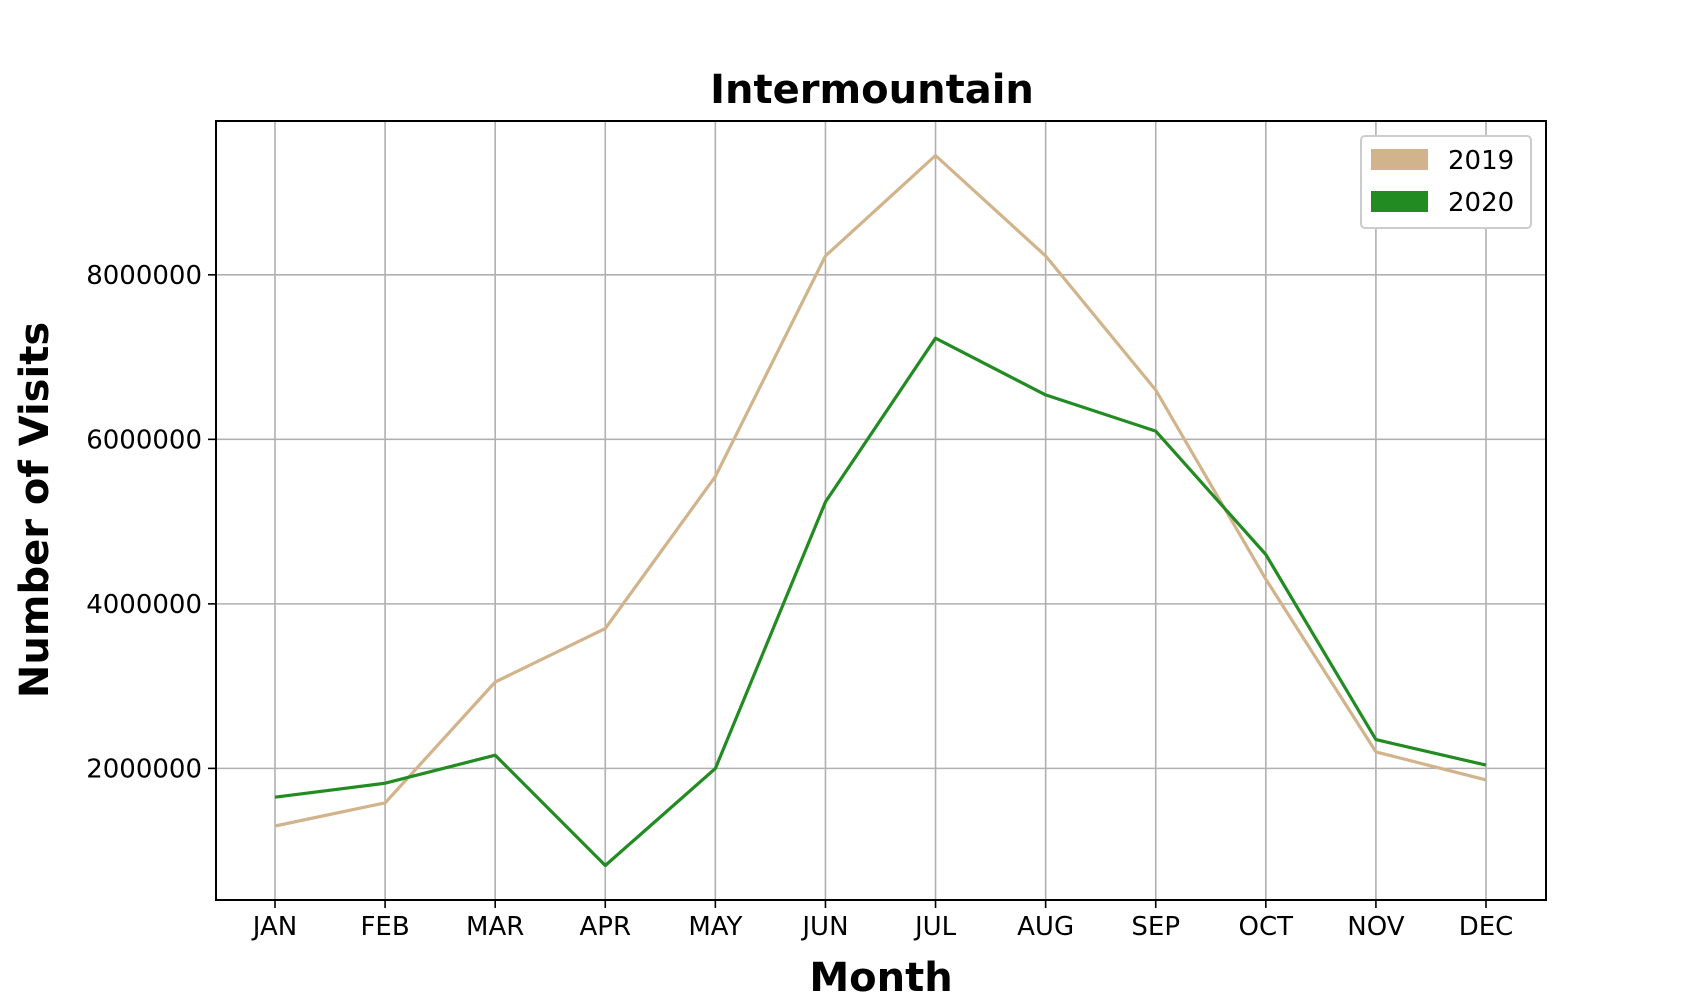  What do you see at coordinates (1481, 161) in the screenshot?
I see `legend-label-2019: 2019` at bounding box center [1481, 161].